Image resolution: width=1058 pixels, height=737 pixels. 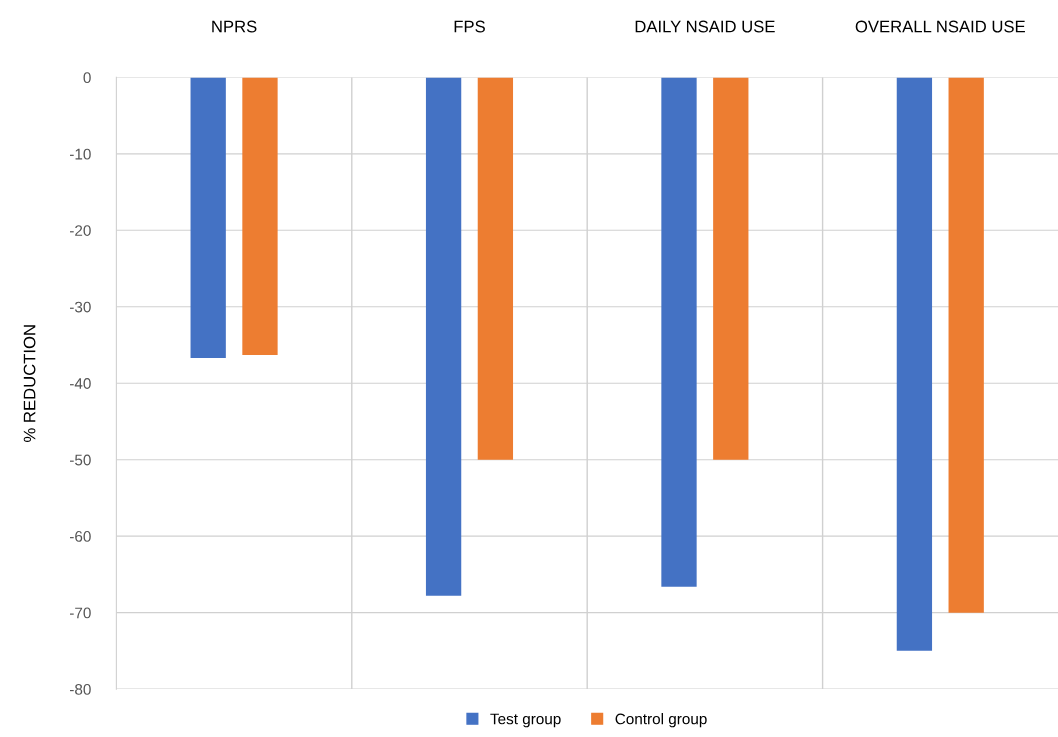 What do you see at coordinates (940, 26) in the screenshot?
I see `x-tick-label: OVERALL NSAID USE` at bounding box center [940, 26].